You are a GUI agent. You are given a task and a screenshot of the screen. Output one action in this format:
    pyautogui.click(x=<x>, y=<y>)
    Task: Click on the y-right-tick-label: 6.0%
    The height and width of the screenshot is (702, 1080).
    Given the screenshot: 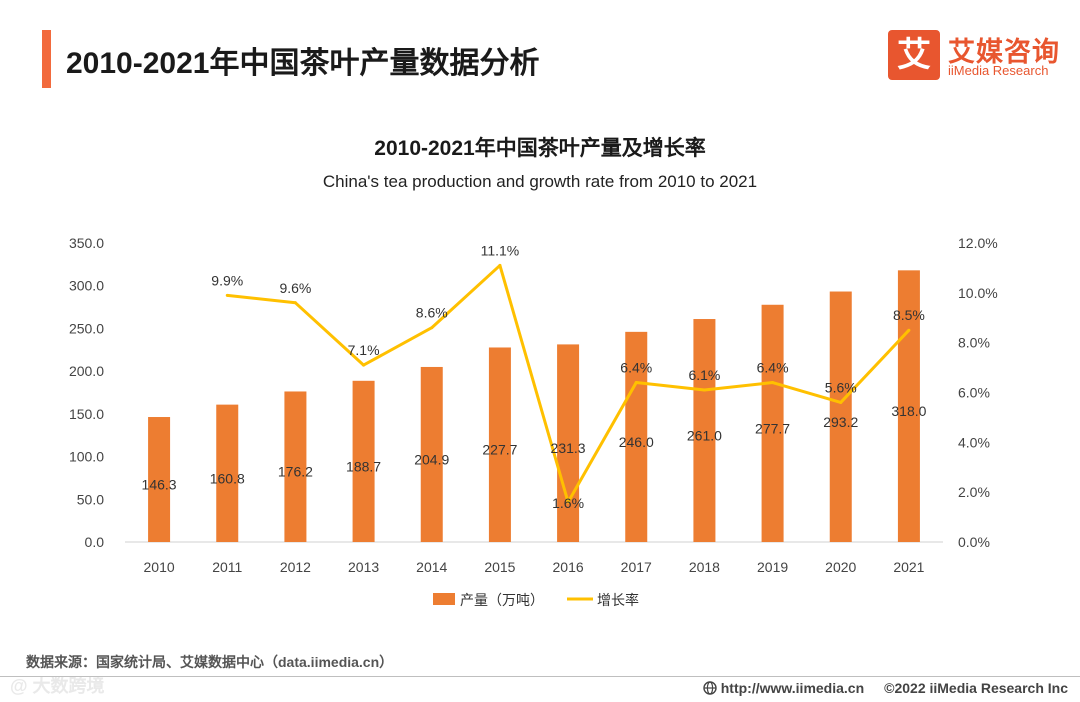 What is the action you would take?
    pyautogui.click(x=974, y=393)
    